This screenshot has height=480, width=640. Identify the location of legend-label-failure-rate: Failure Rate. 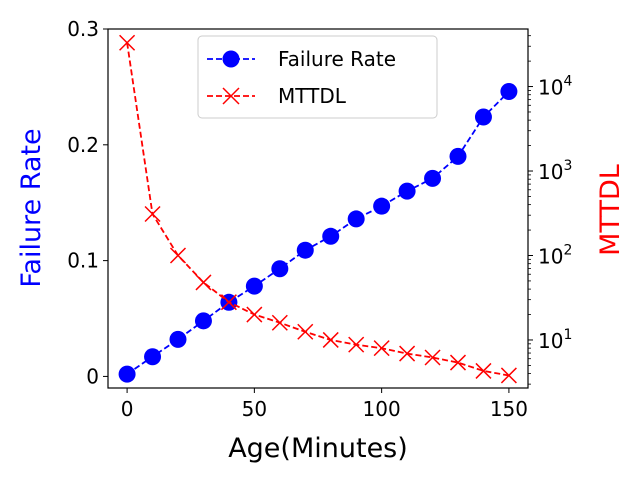
(337, 59).